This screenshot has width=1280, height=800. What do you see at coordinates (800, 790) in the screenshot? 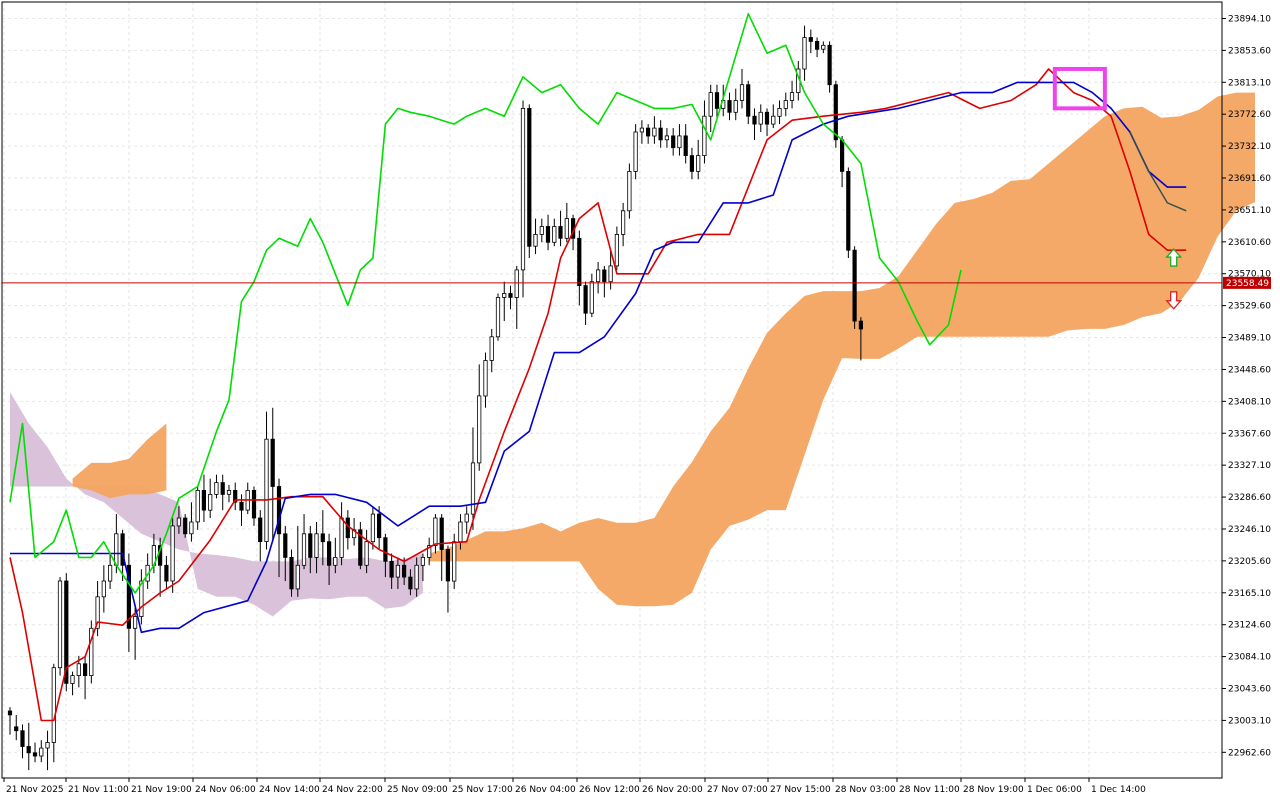
I see `x-tick-label: 27 Nov 15:00` at bounding box center [800, 790].